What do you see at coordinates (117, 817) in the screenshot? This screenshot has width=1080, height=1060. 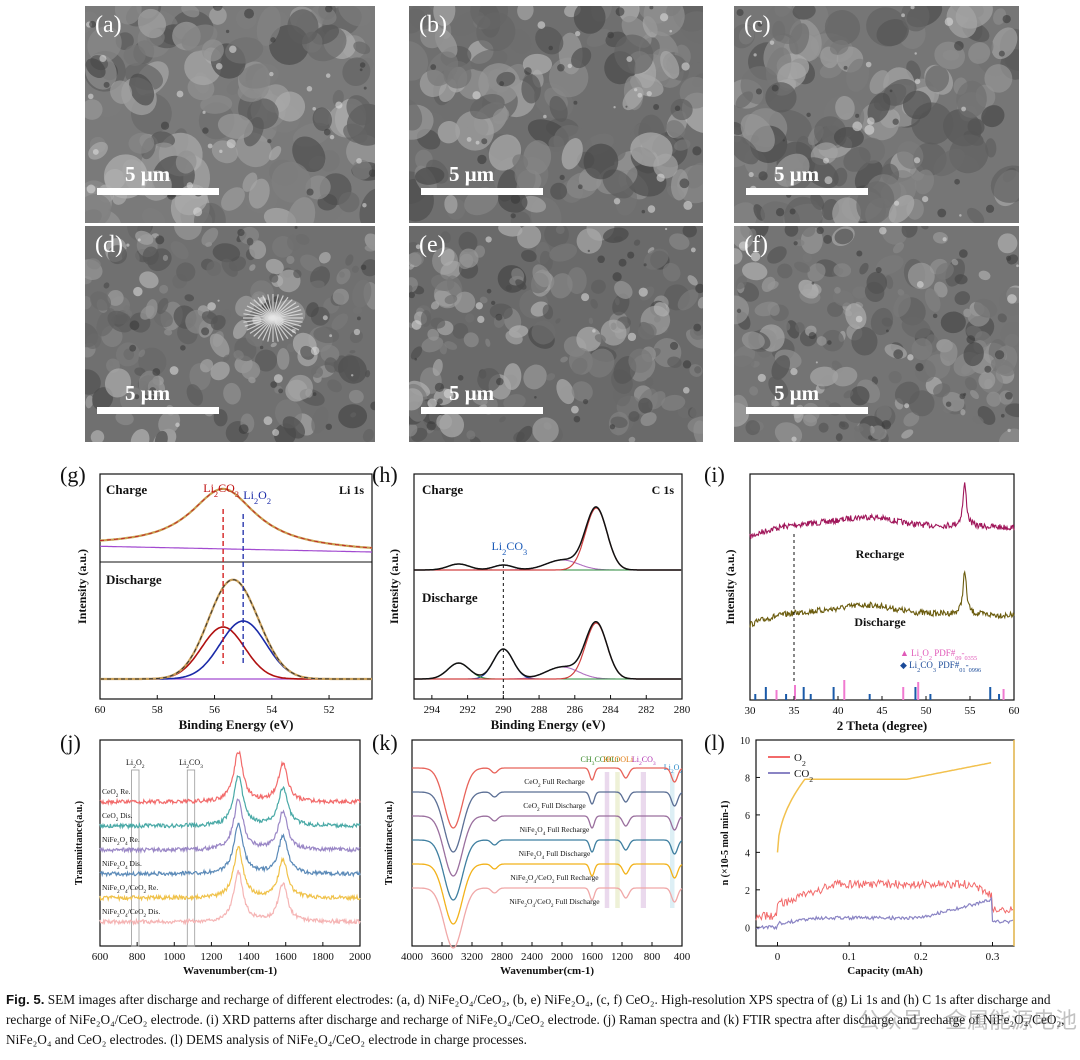 I see `series-label: CeO2 Dis.` at bounding box center [117, 817].